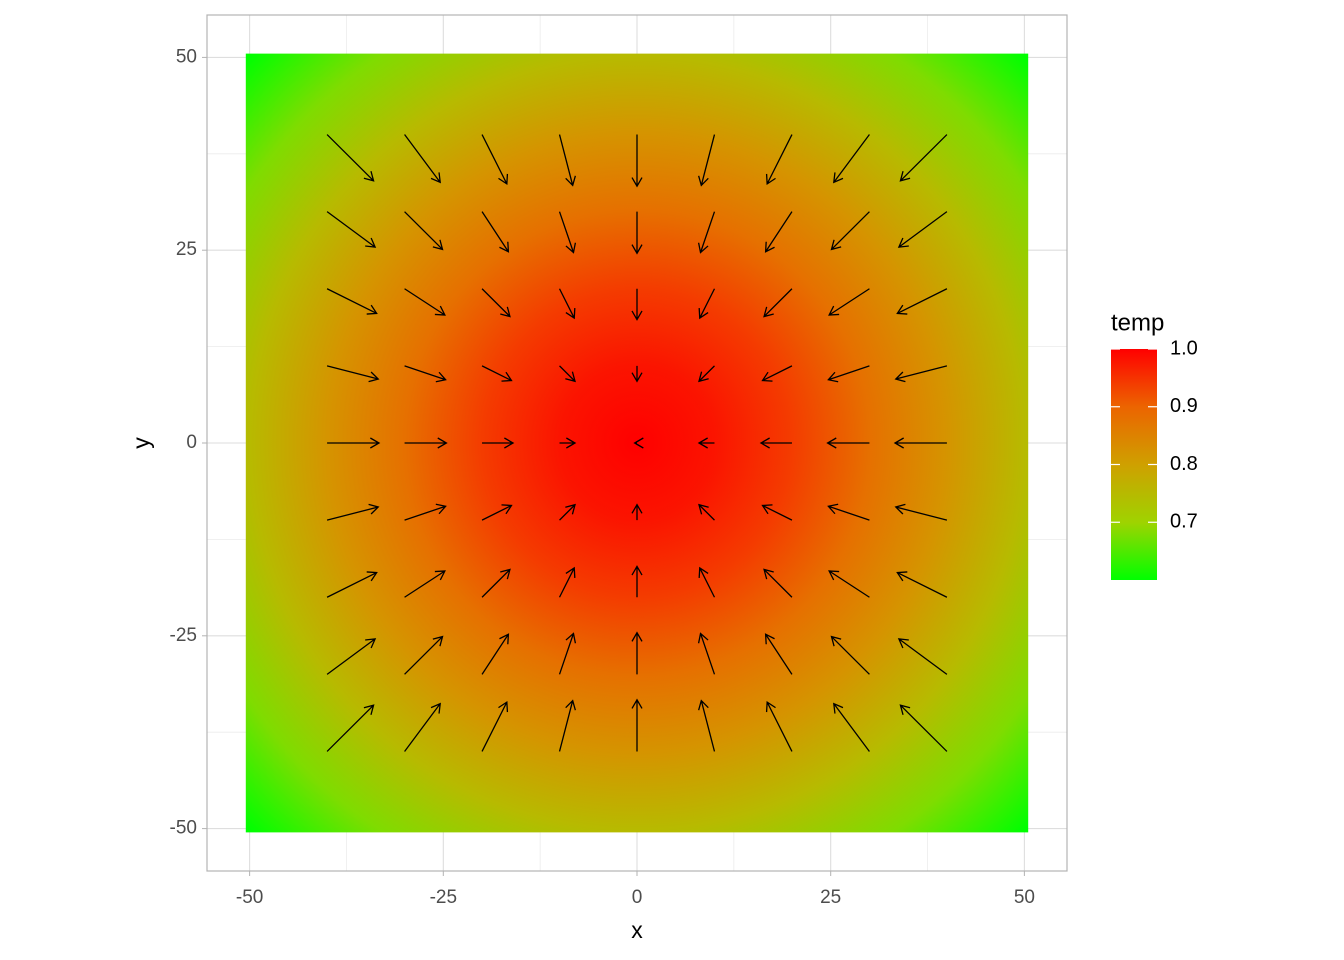 The width and height of the screenshot is (1344, 960). I want to click on legend-tick-label: 1.0, so click(1184, 348).